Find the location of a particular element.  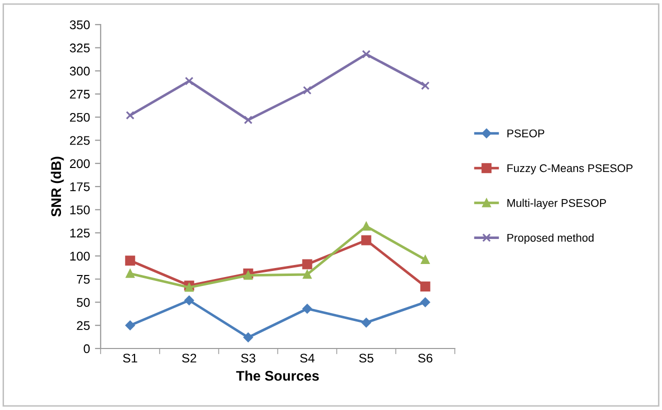

x-tick-label: S4 is located at coordinates (307, 358).